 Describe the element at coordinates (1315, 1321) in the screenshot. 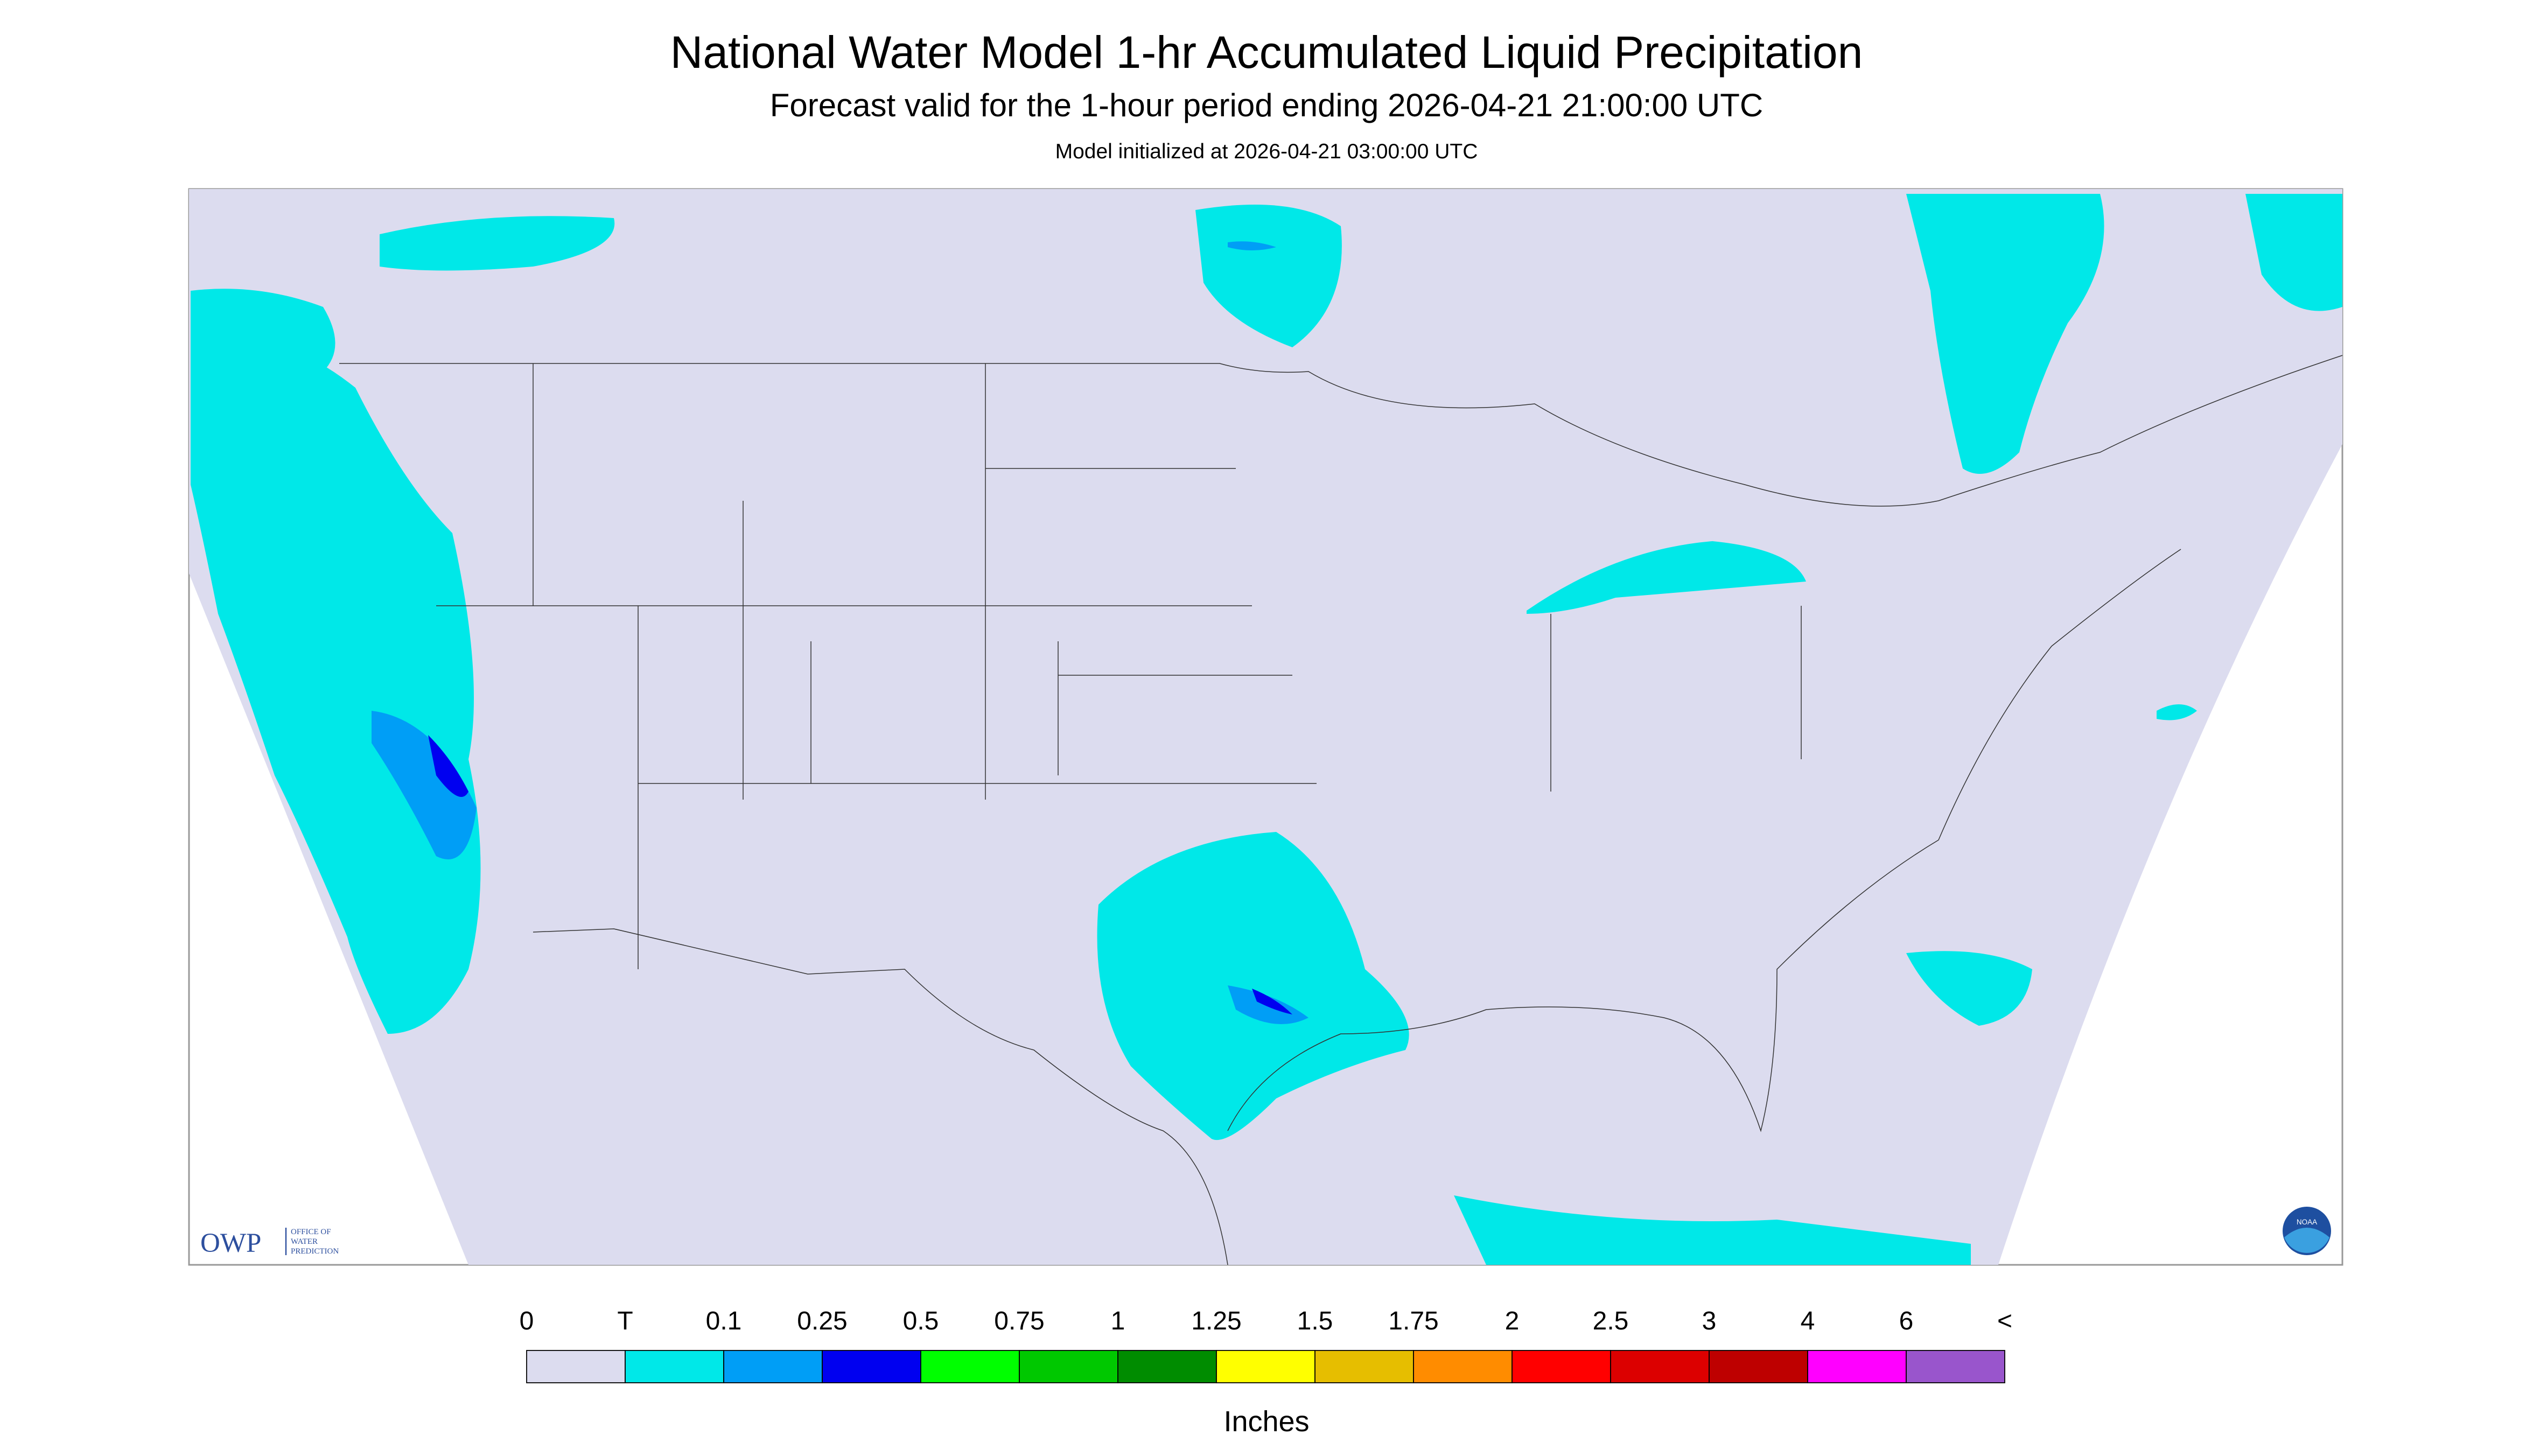

I see `legend-label: 1.5` at that location.